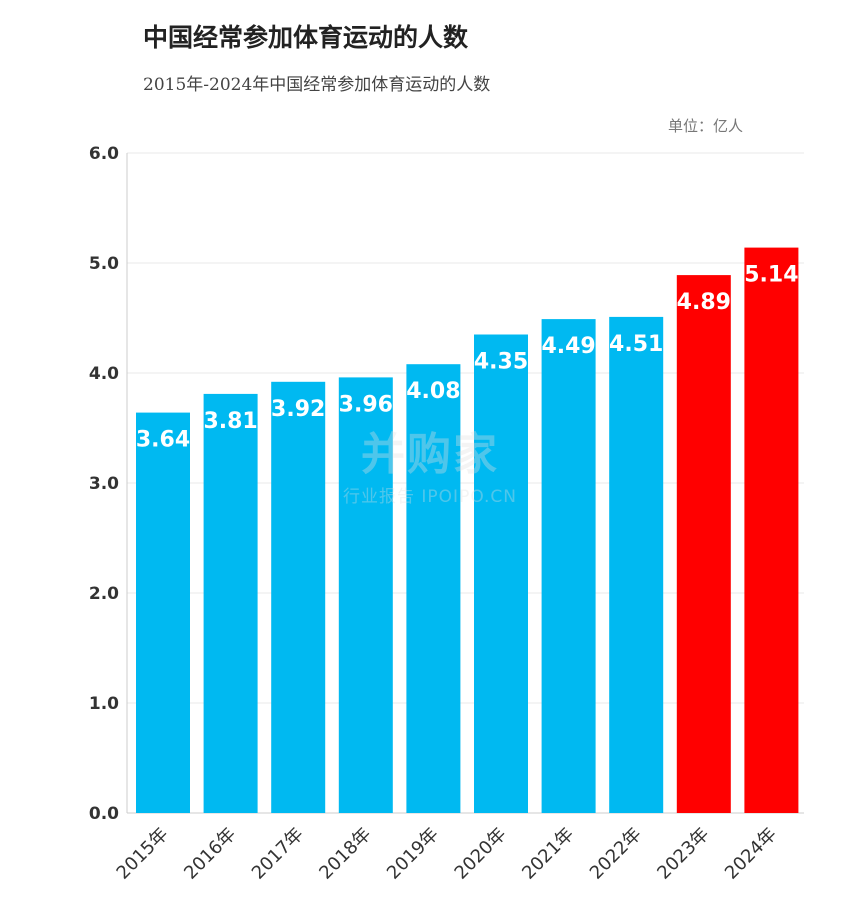 This screenshot has width=855, height=920. I want to click on y-tick-label: 3.0, so click(104, 484).